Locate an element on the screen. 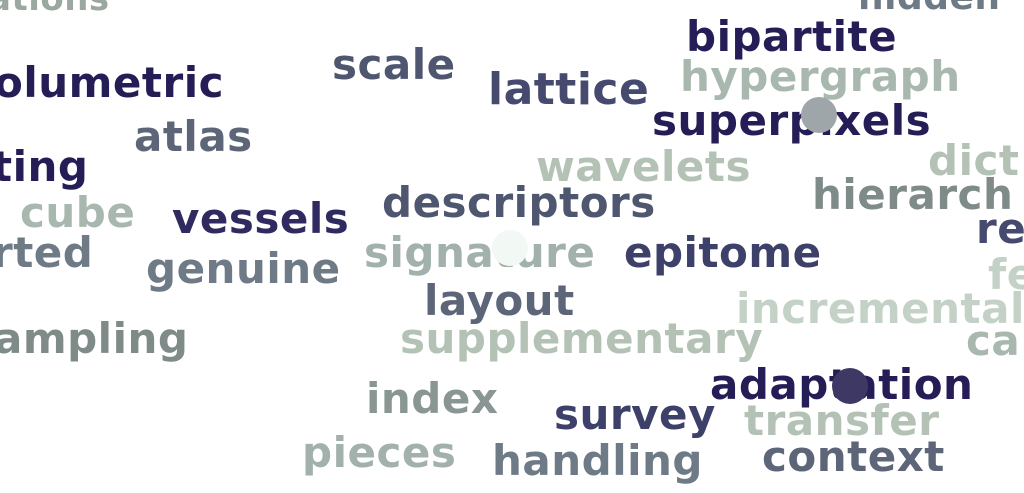 The image size is (1024, 493). word-supplementary: supplementary is located at coordinates (582, 338).